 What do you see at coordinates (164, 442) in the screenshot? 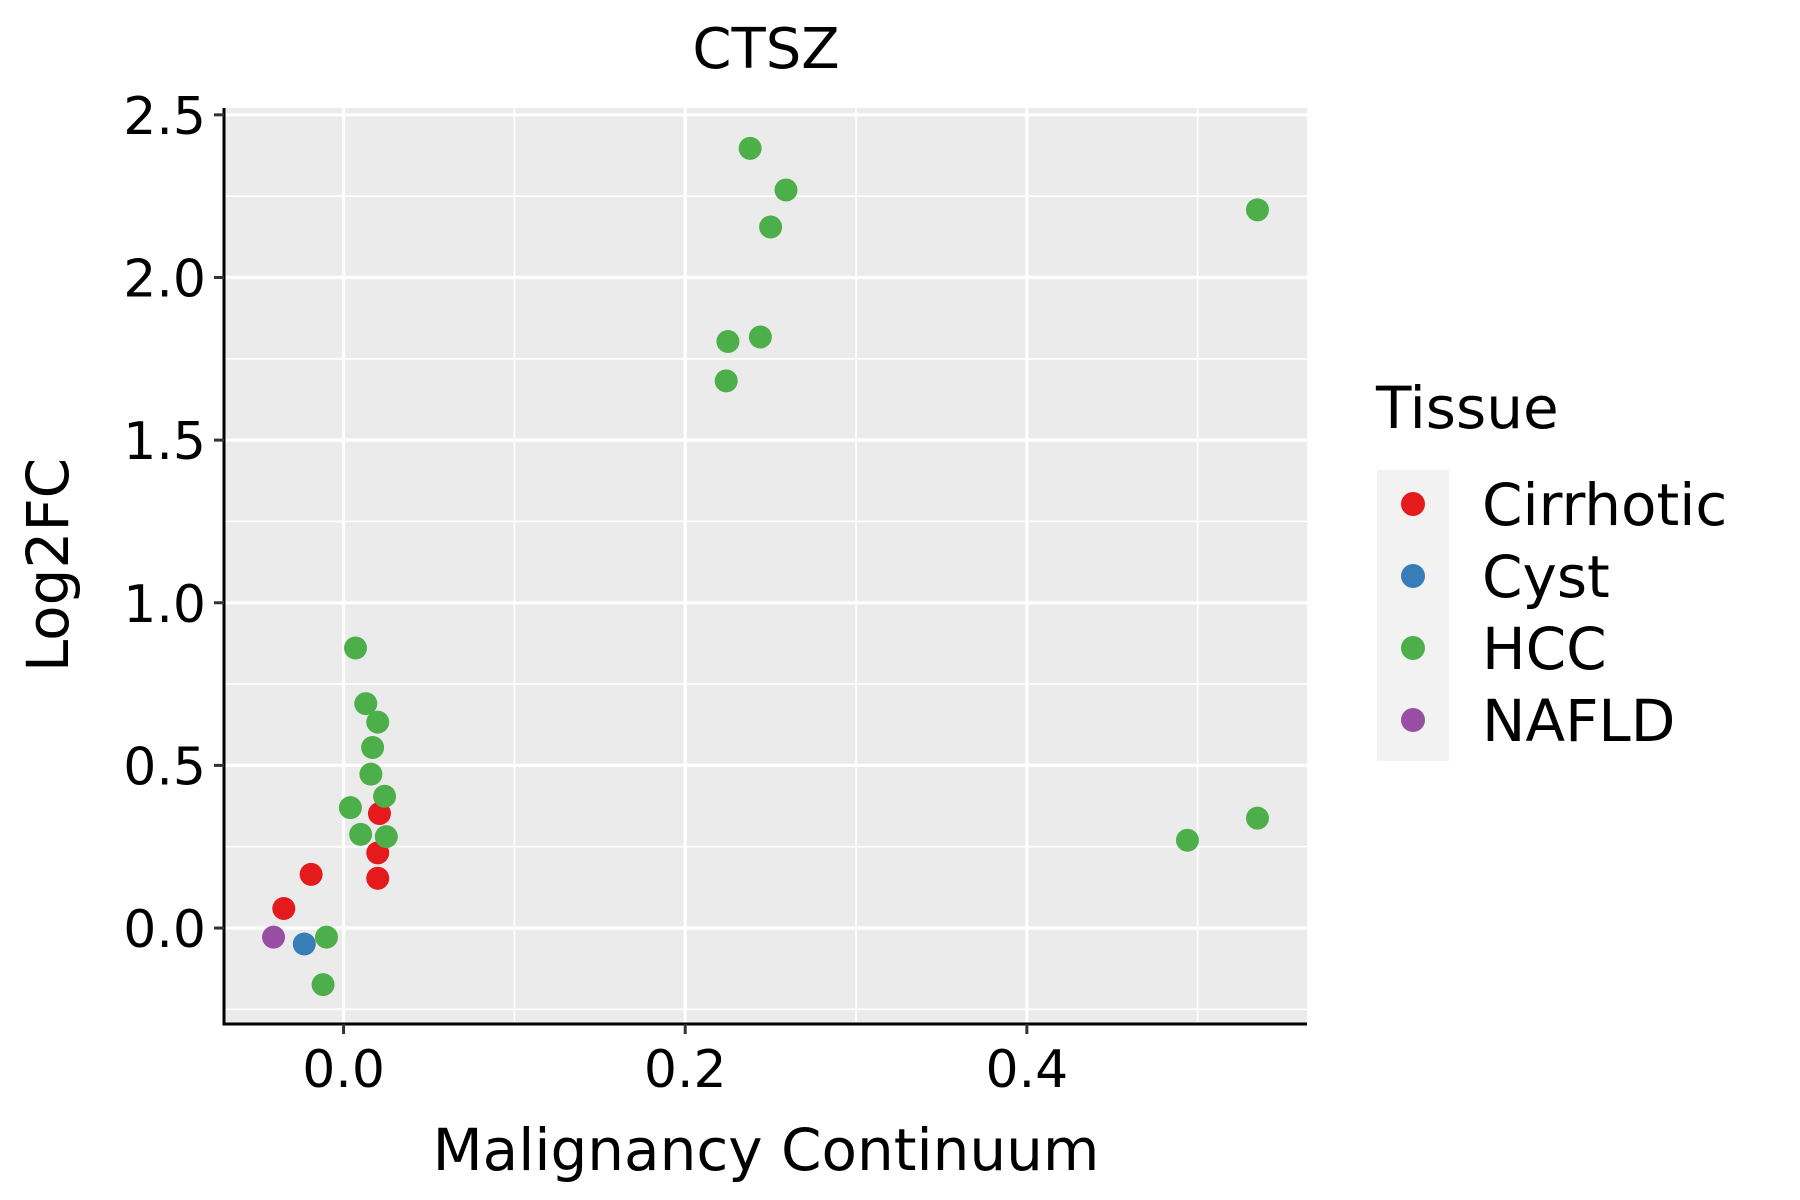
I see `y-tick-label: 1.5` at bounding box center [164, 442].